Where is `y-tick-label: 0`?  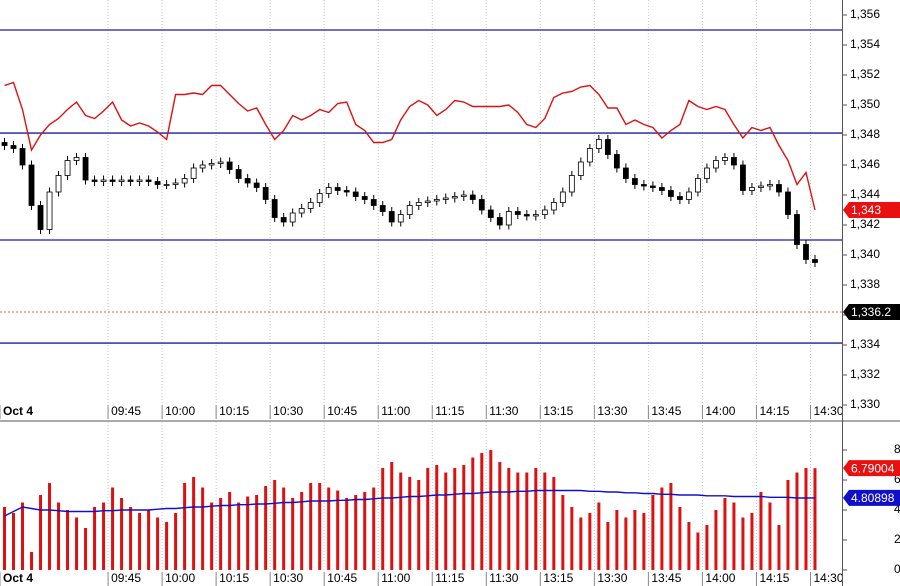
y-tick-label: 0 is located at coordinates (897, 569).